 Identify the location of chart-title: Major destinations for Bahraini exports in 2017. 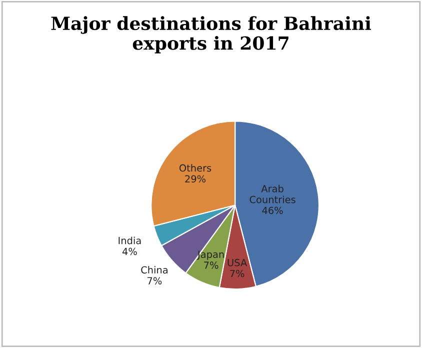
(211, 35).